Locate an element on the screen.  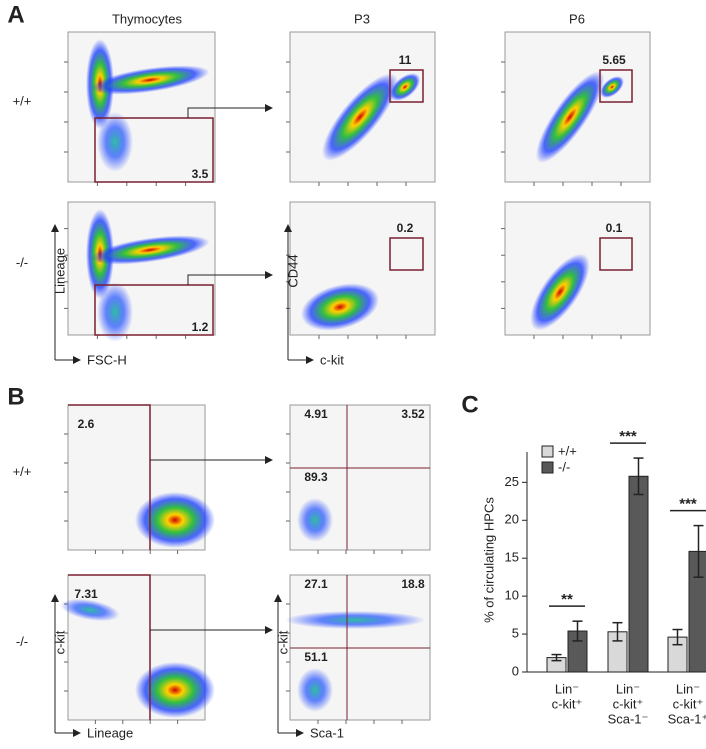
panel-label: B is located at coordinates (15, 396).